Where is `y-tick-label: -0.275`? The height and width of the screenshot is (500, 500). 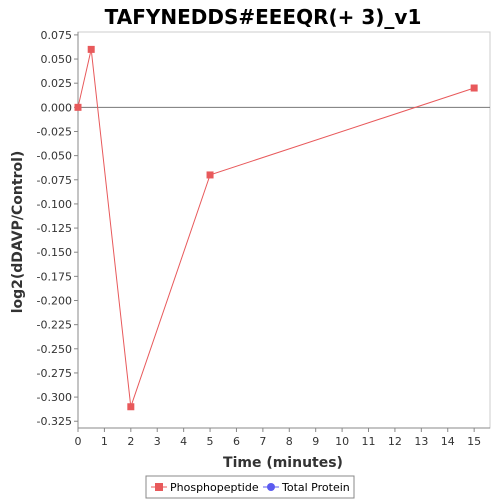 y-tick-label: -0.275 is located at coordinates (54, 373).